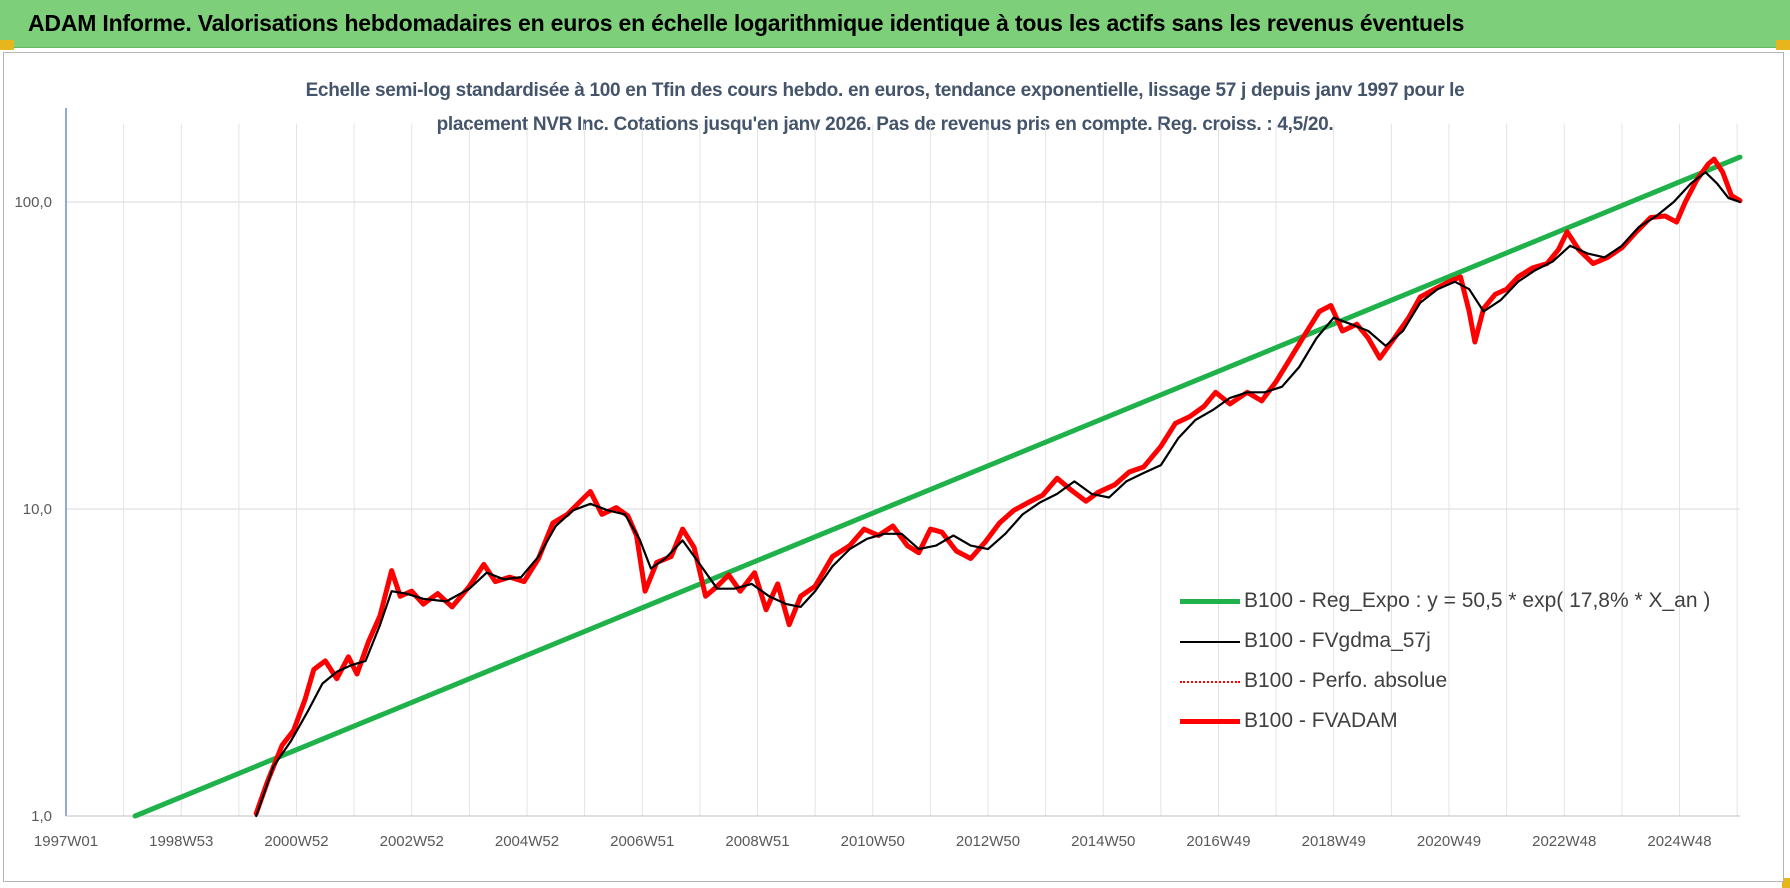 The height and width of the screenshot is (888, 1790). What do you see at coordinates (1210, 682) in the screenshot?
I see `legend-swatch-perfo-absolue` at bounding box center [1210, 682].